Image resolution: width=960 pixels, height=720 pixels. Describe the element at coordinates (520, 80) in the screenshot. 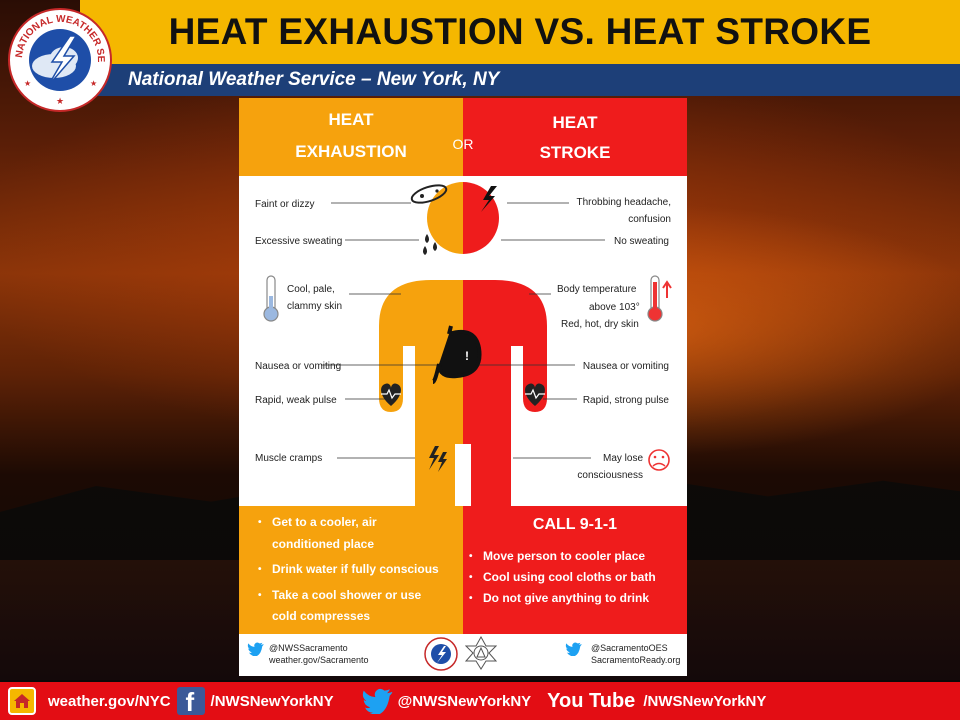

I see `subtitle-banner: National Weather Service – New York, NY` at that location.